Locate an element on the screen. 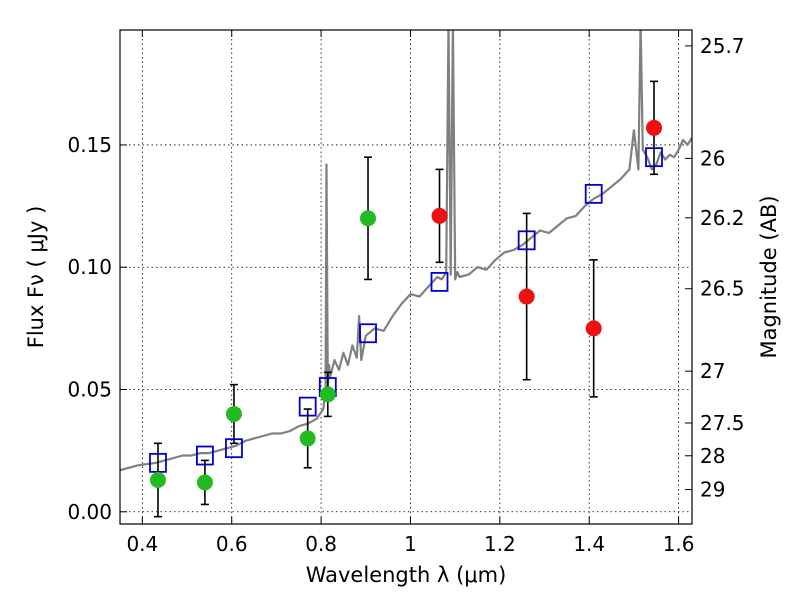 This screenshot has width=800, height=604. y-axis-label: Flux Fν ( μJy ) is located at coordinates (36, 277).